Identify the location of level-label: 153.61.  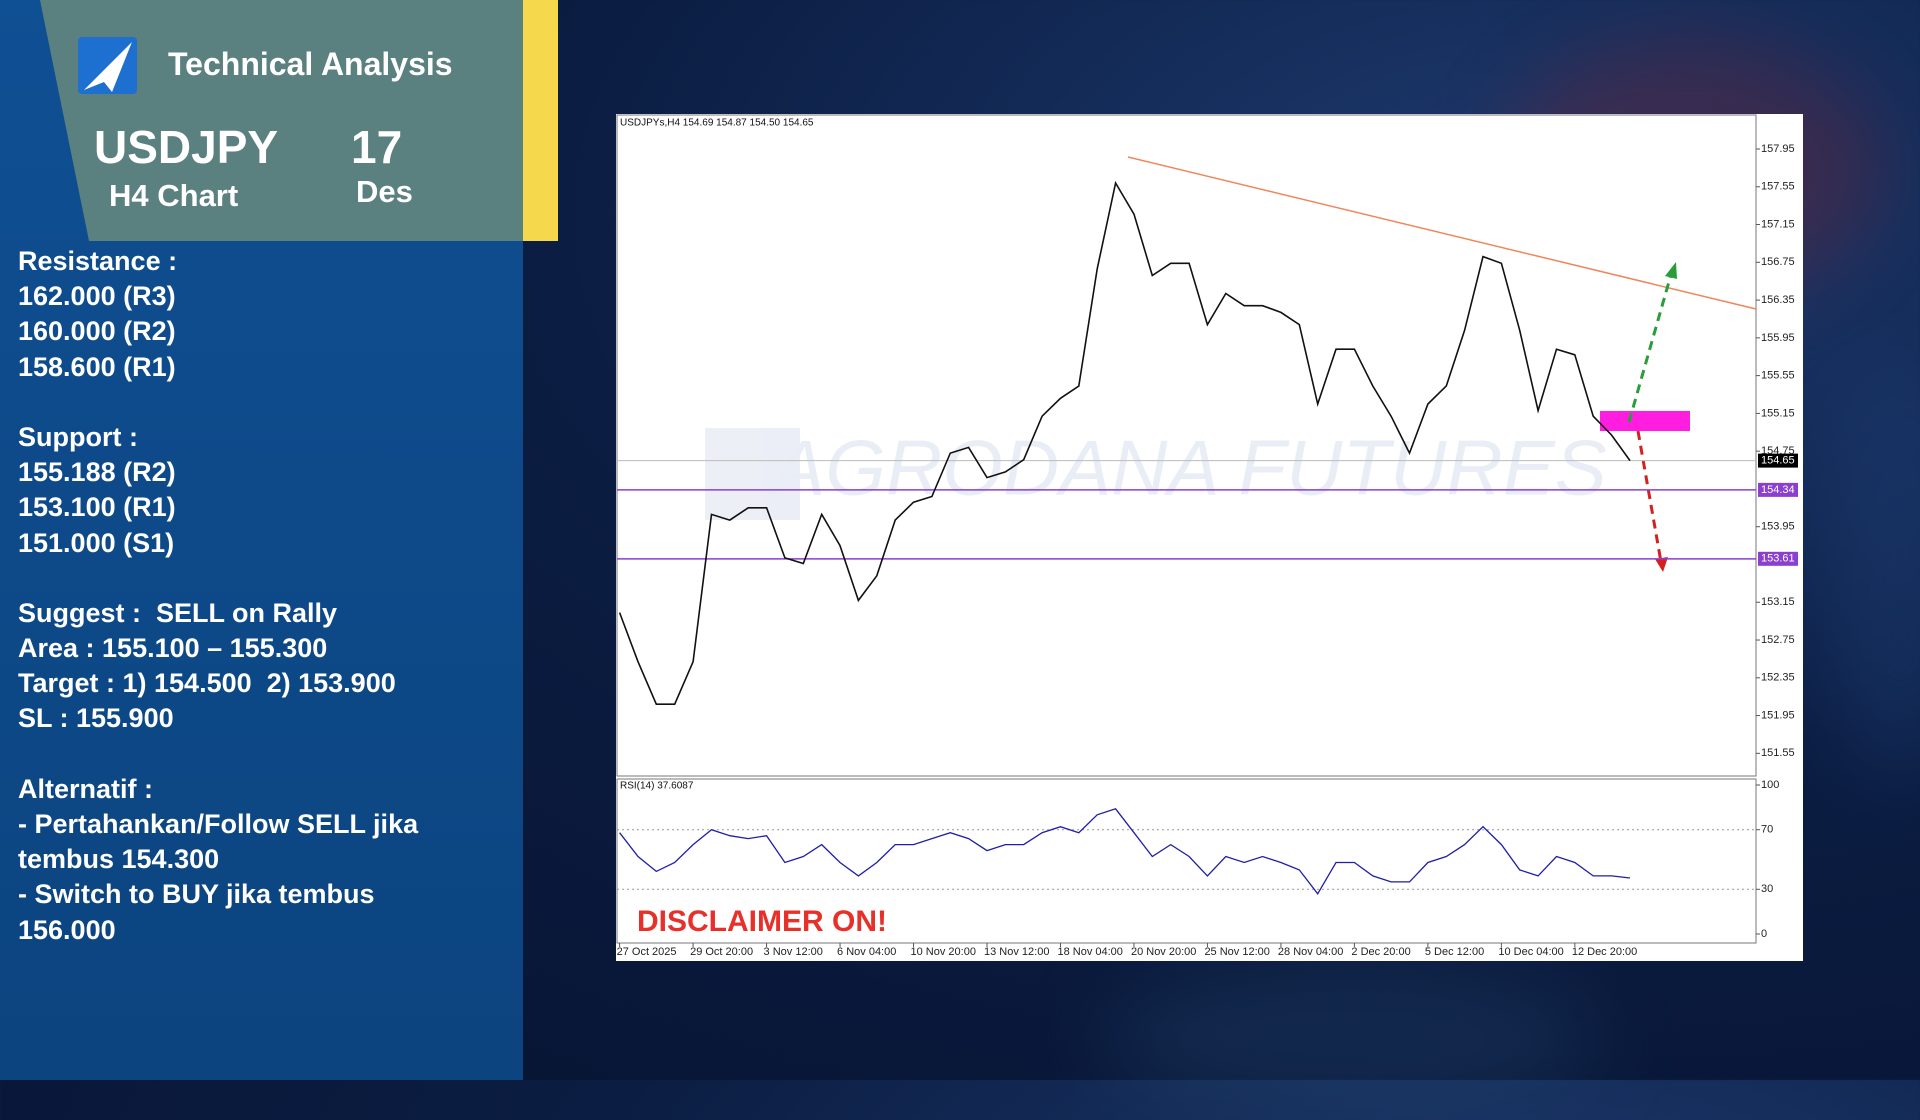
(1778, 559).